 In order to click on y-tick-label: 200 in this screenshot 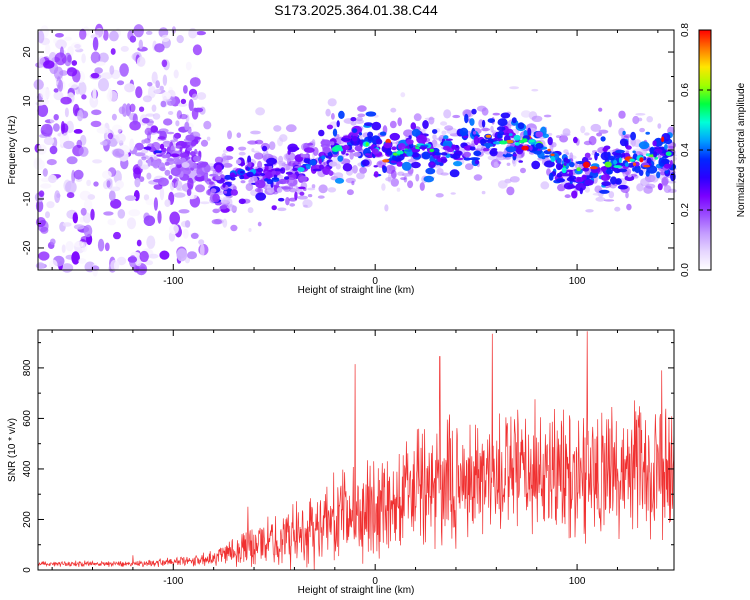, I will do `click(27, 519)`.